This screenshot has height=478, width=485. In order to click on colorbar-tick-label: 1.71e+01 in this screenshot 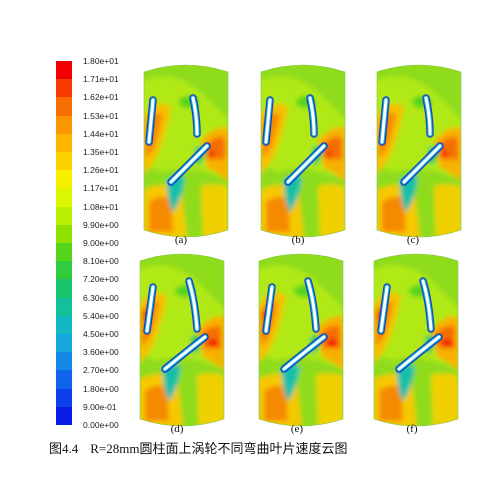, I will do `click(101, 79)`.